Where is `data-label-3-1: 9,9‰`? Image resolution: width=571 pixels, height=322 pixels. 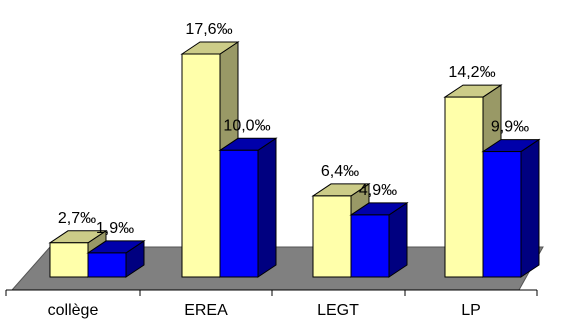 data-label-3-1: 9,9‰ is located at coordinates (510, 127).